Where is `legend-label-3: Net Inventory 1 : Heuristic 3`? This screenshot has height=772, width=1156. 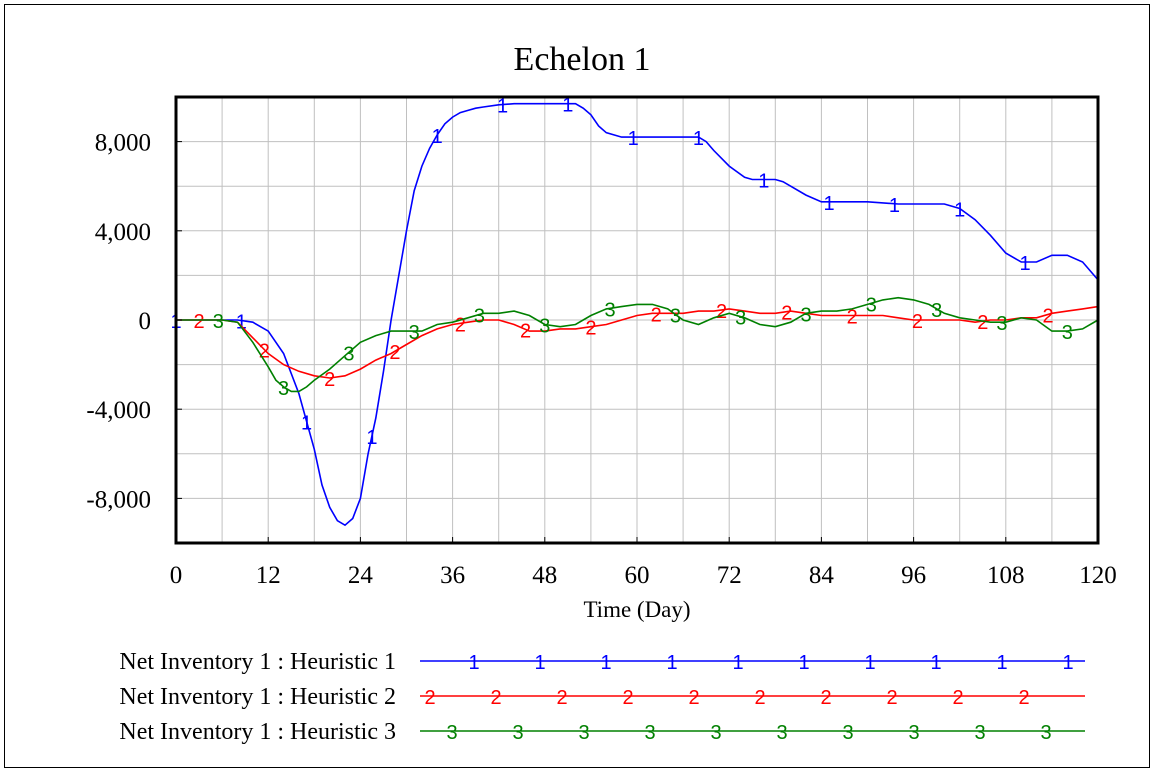 legend-label-3: Net Inventory 1 : Heuristic 3 is located at coordinates (257, 732).